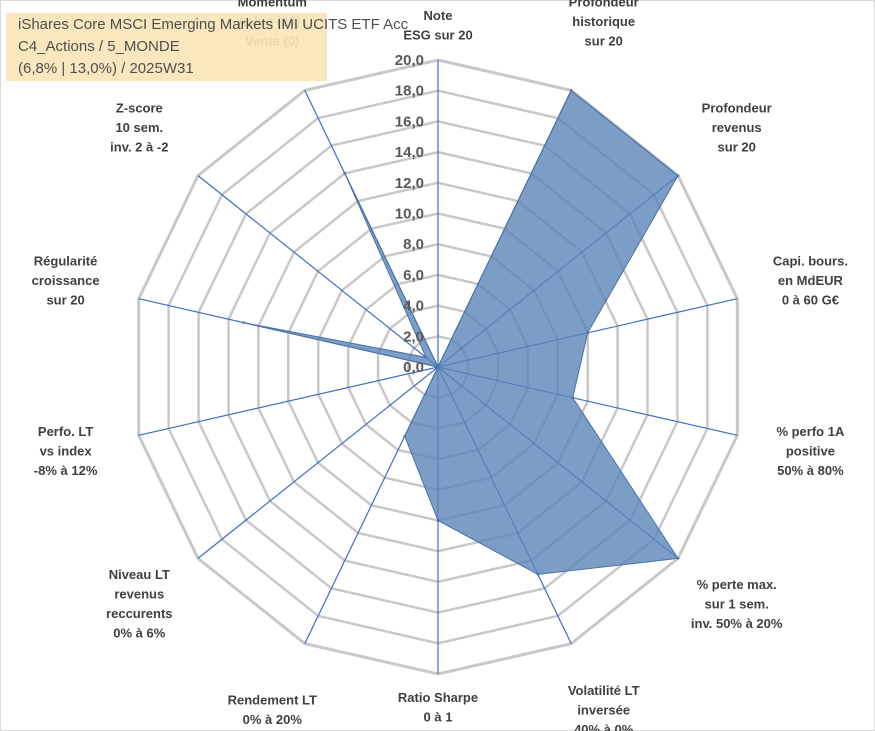 The height and width of the screenshot is (731, 875). What do you see at coordinates (810, 261) in the screenshot?
I see `axis-label: Capi. bours.` at bounding box center [810, 261].